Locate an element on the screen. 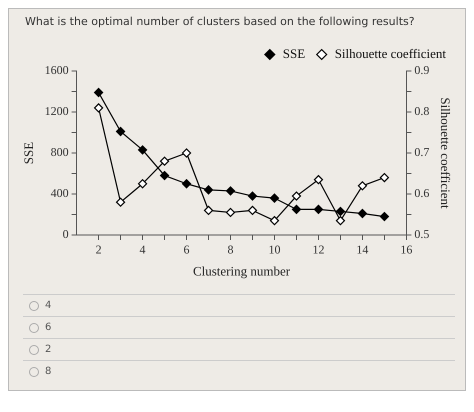 This screenshot has width=474, height=412. text: 6 is located at coordinates (48, 327).